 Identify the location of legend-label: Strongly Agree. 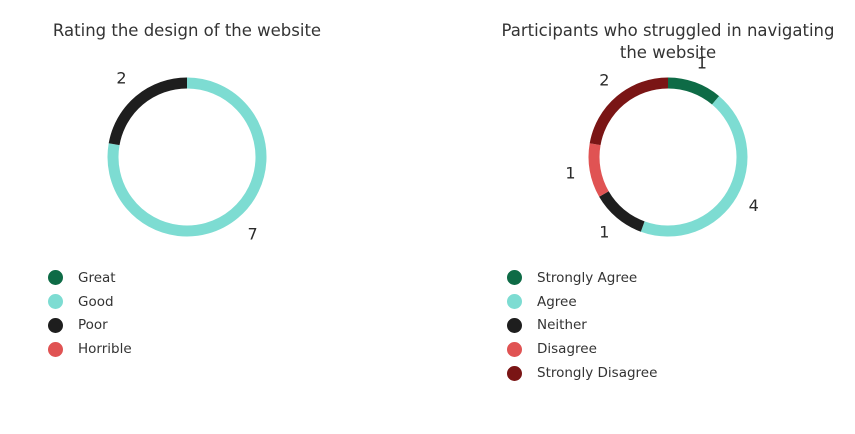
(587, 277).